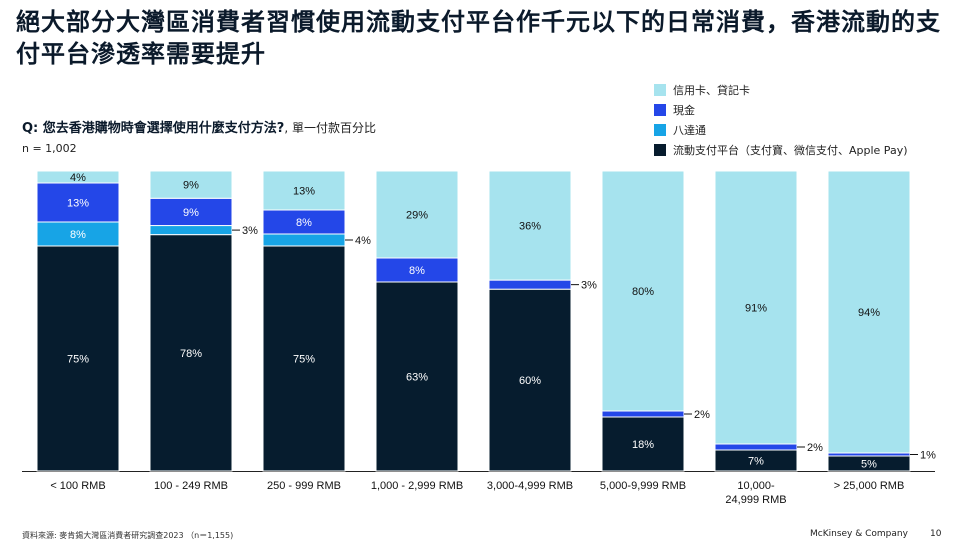 The image size is (974, 543). I want to click on page-number: 10, so click(936, 534).